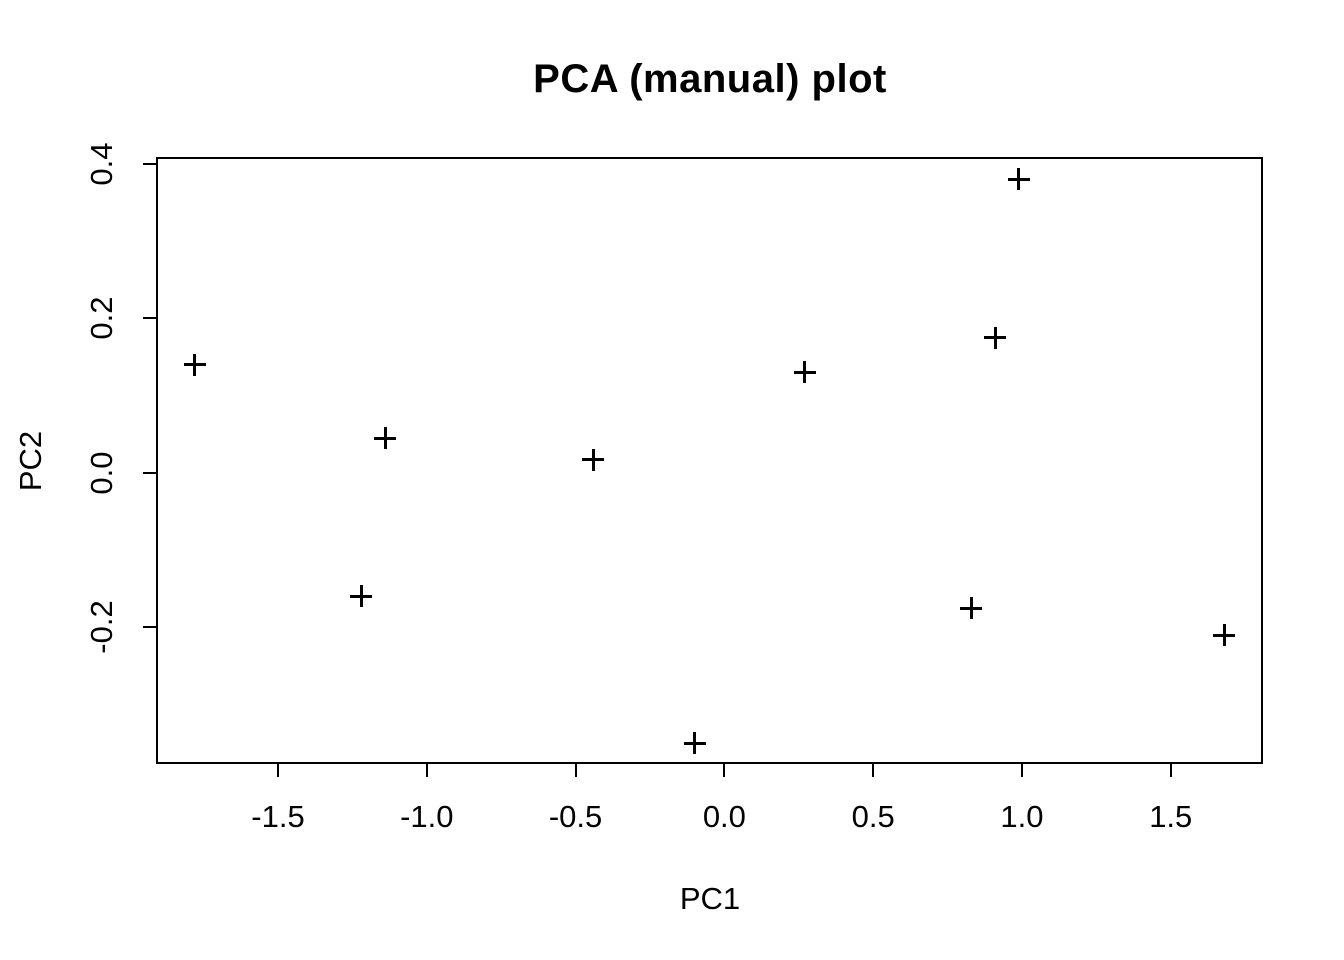  What do you see at coordinates (1022, 816) in the screenshot?
I see `x-axis-tick-label: 1.0` at bounding box center [1022, 816].